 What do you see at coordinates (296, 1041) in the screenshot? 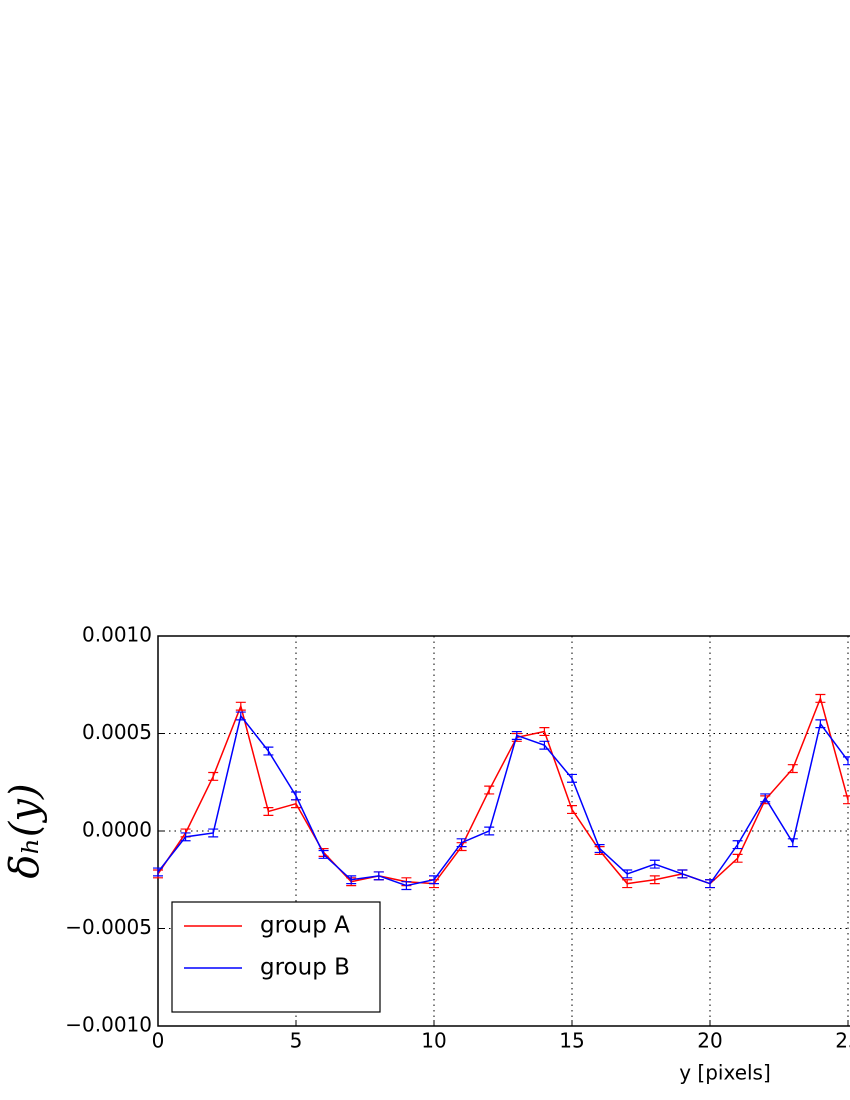
I see `x-tick-label: 5` at bounding box center [296, 1041].